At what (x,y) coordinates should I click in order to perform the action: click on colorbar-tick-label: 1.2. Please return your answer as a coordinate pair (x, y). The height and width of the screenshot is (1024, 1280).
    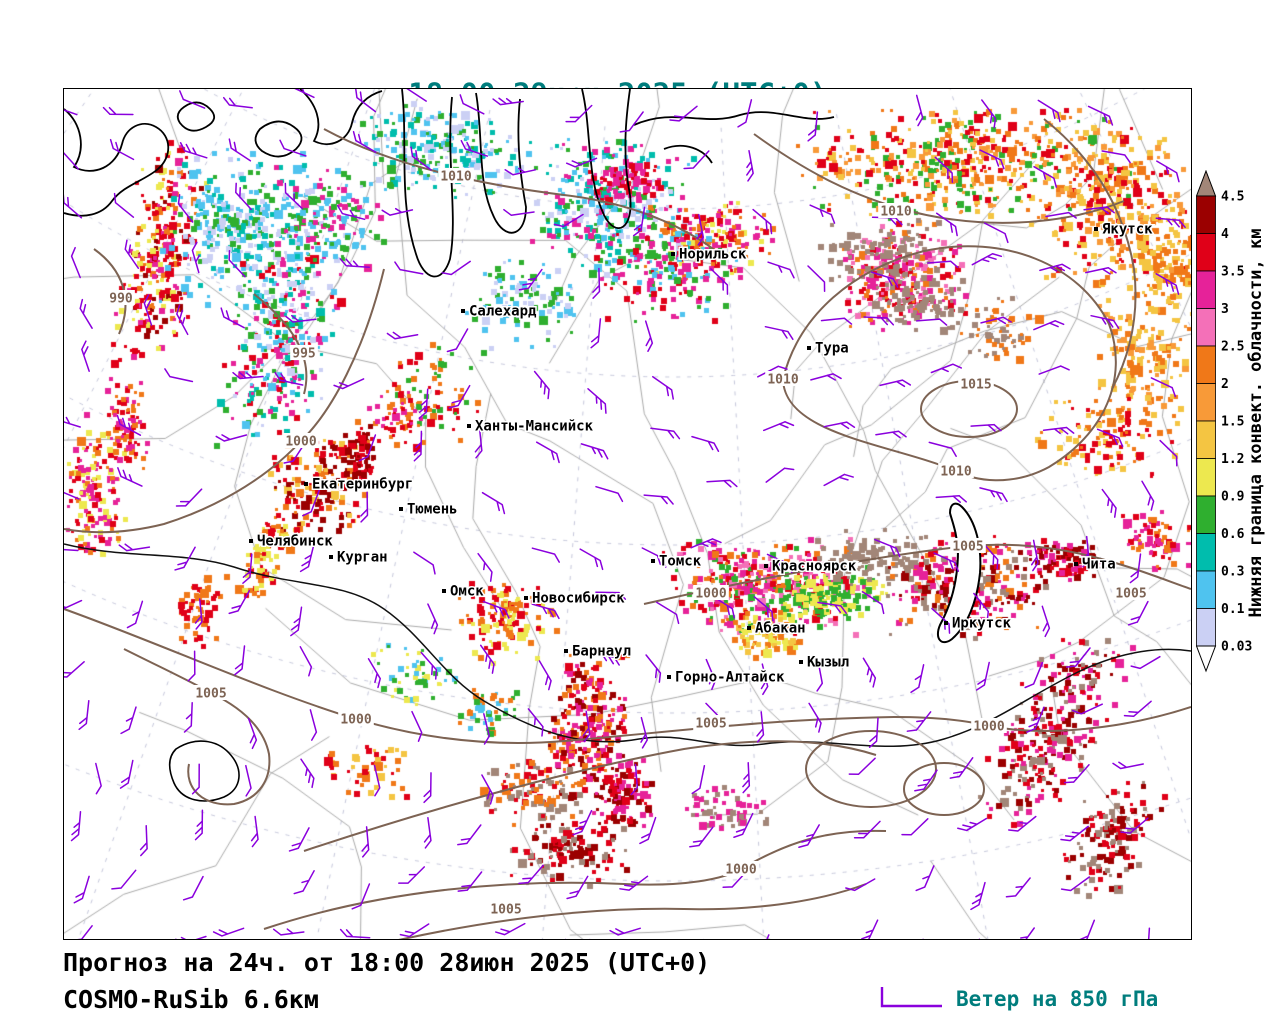
    Looking at the image, I should click on (1232, 459).